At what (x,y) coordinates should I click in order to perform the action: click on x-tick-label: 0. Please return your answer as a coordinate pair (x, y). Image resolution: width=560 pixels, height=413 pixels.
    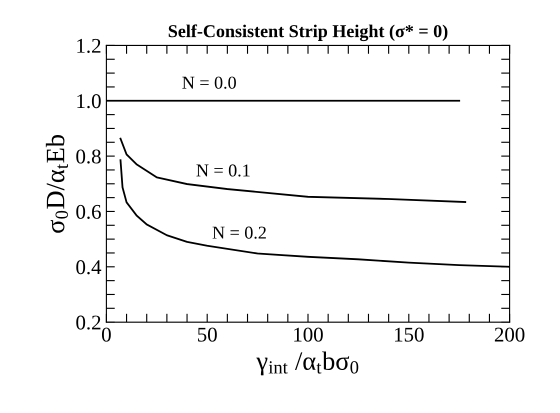
    Looking at the image, I should click on (106, 335).